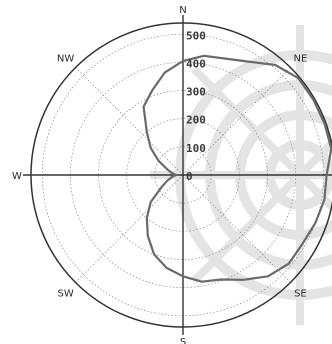 This screenshot has height=344, width=332. What do you see at coordinates (196, 106) in the screenshot?
I see `radial-tick-labels: 0 100 200 300 400 500` at bounding box center [196, 106].